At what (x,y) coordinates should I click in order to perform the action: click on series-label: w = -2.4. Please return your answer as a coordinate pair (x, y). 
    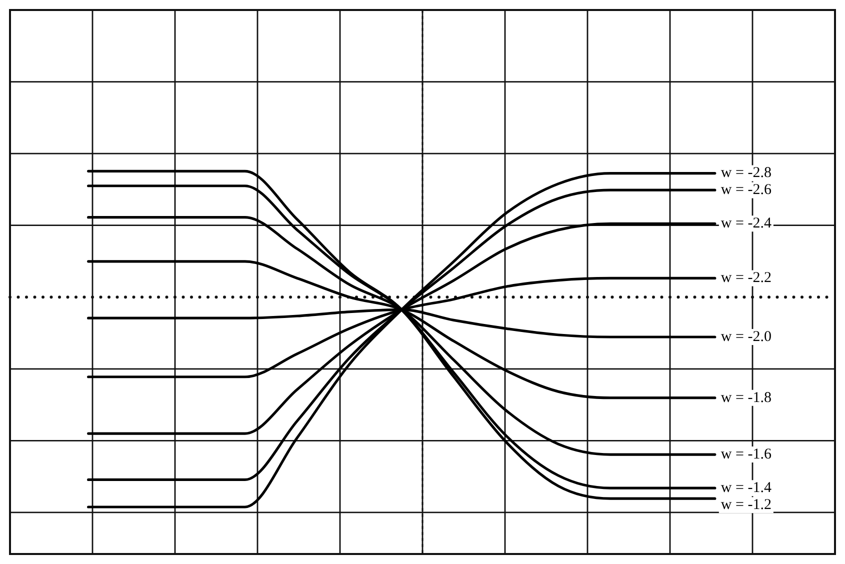
    Looking at the image, I should click on (746, 224).